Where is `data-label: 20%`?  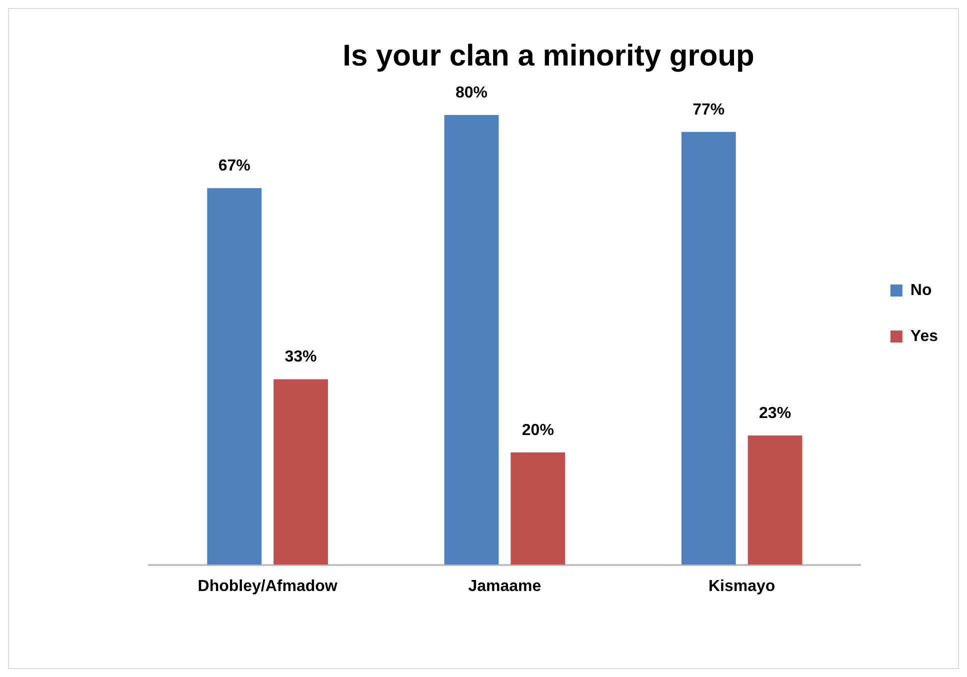 data-label: 20% is located at coordinates (538, 430).